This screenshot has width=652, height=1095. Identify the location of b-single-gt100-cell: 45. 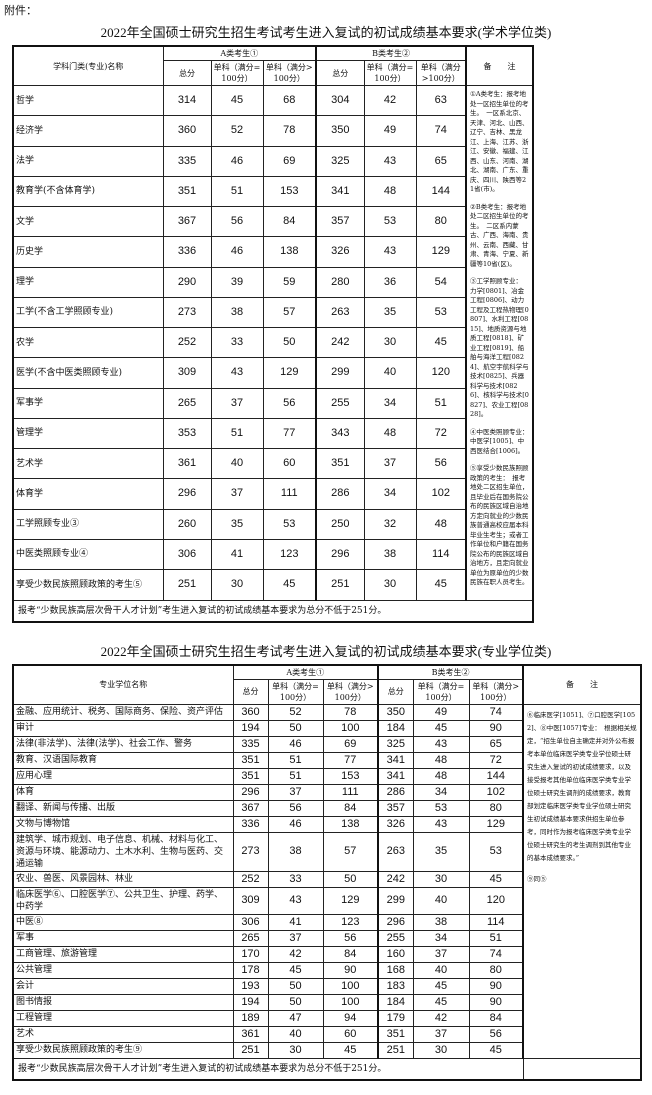
(441, 585).